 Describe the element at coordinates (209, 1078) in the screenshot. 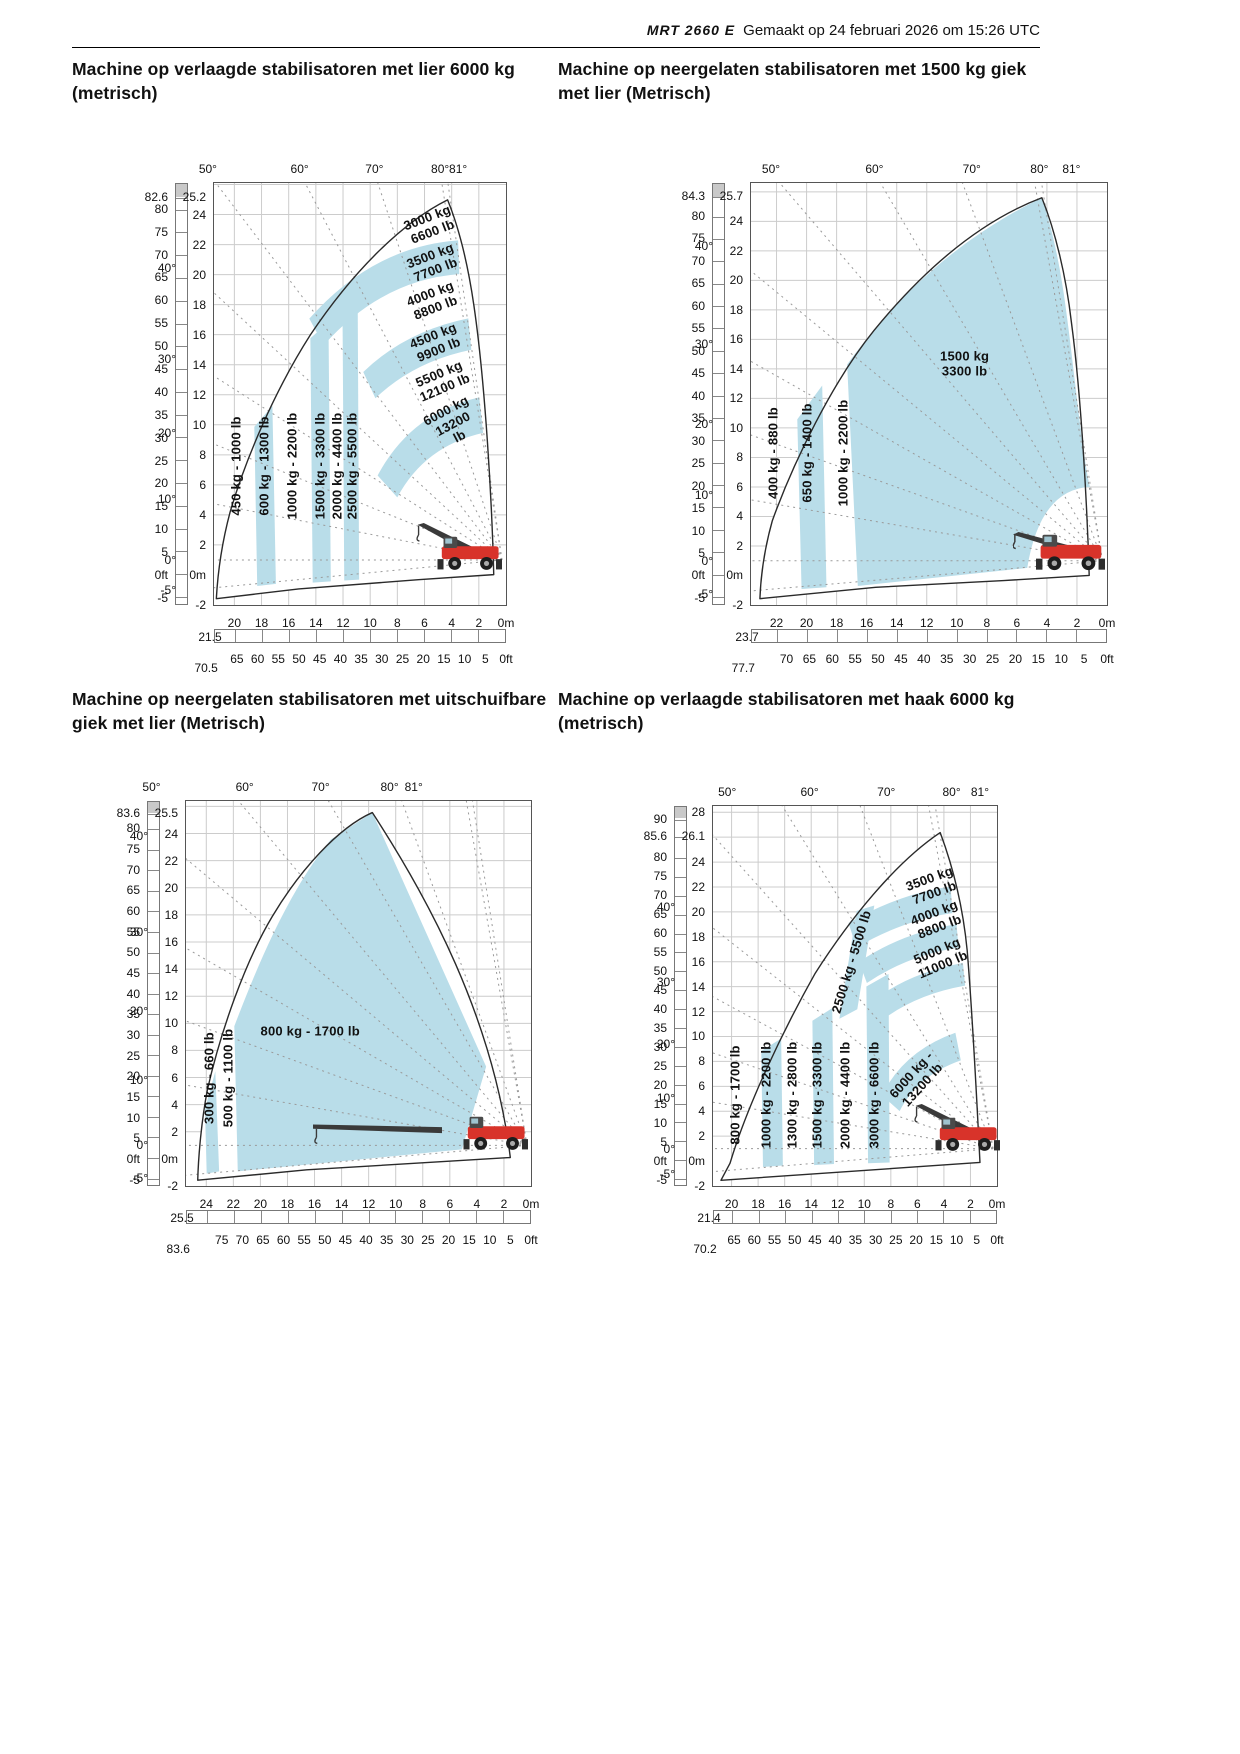

I see `capacity-zone-label: 300 kg - 660 lb` at that location.